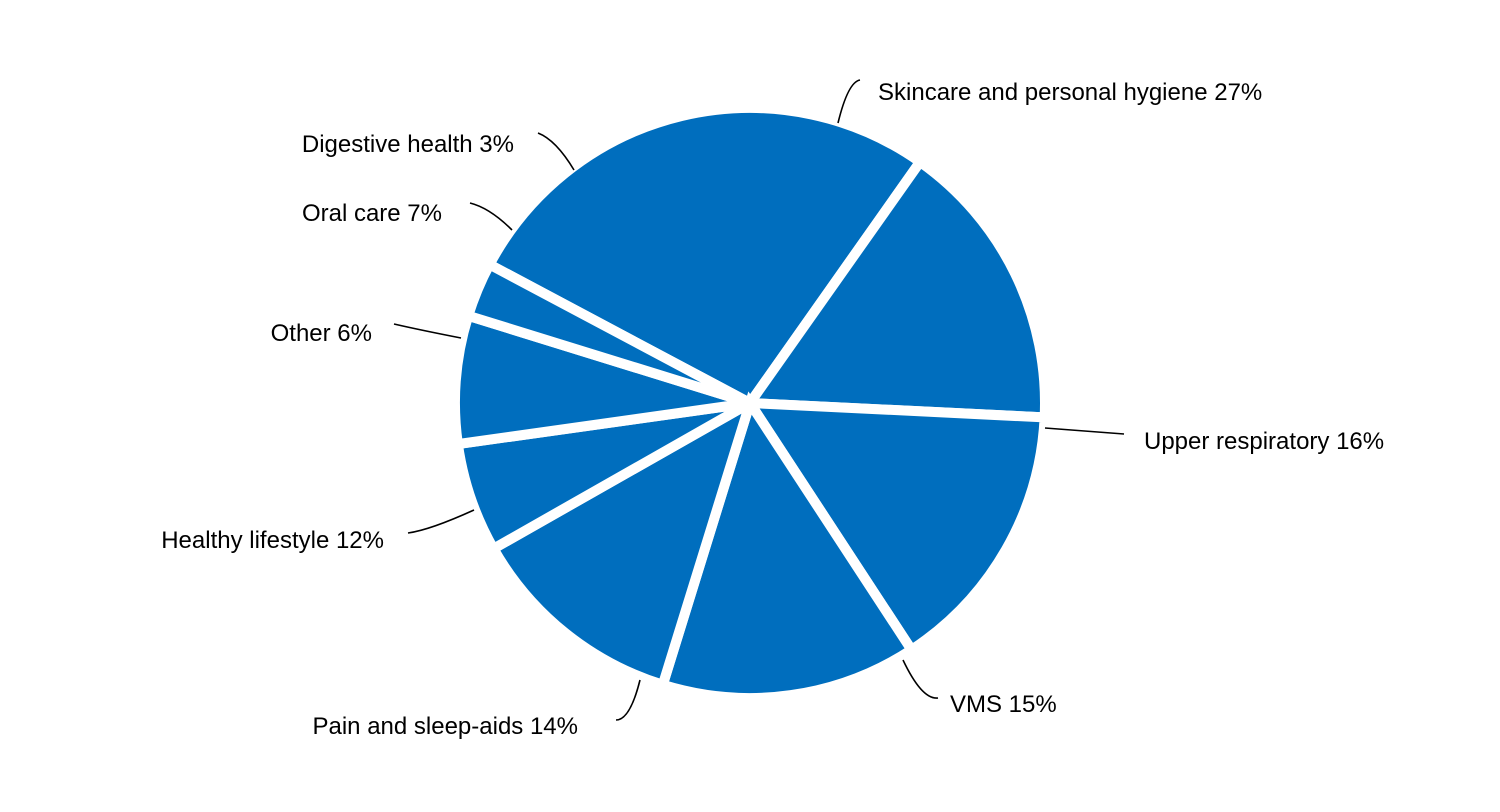 Image resolution: width=1500 pixels, height=812 pixels. I want to click on slice-label: Other 6%, so click(321, 333).